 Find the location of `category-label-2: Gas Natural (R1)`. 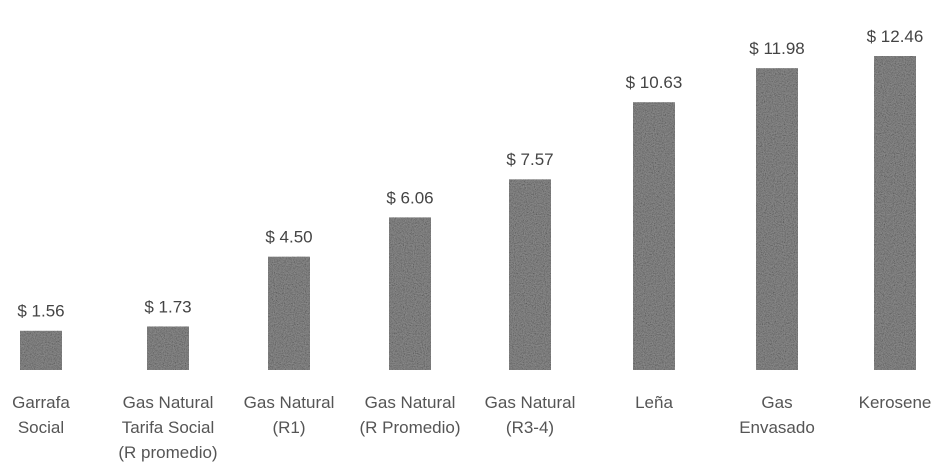

category-label-2: Gas Natural (R1) is located at coordinates (289, 415).